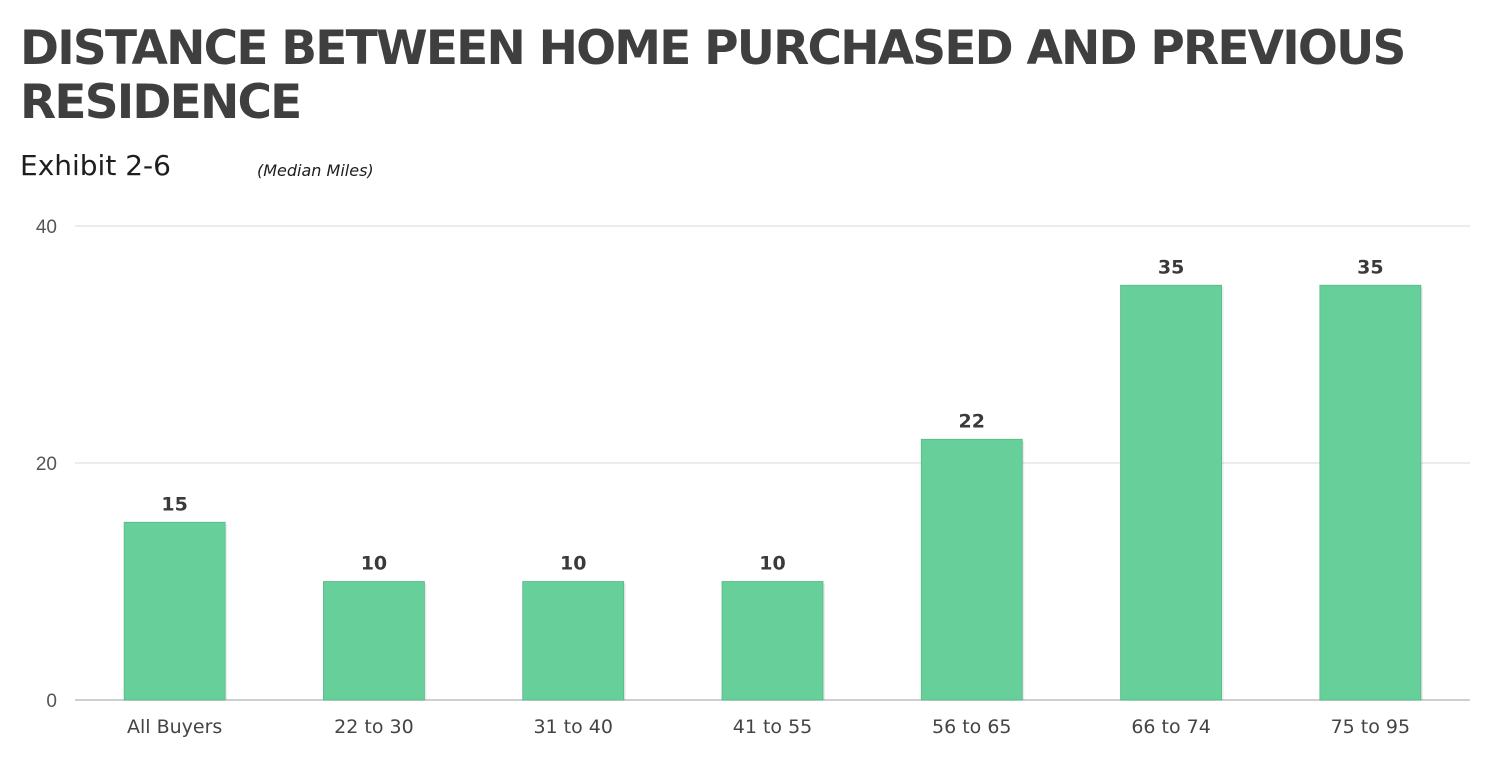  I want to click on y-tick-label: 0, so click(51, 701).